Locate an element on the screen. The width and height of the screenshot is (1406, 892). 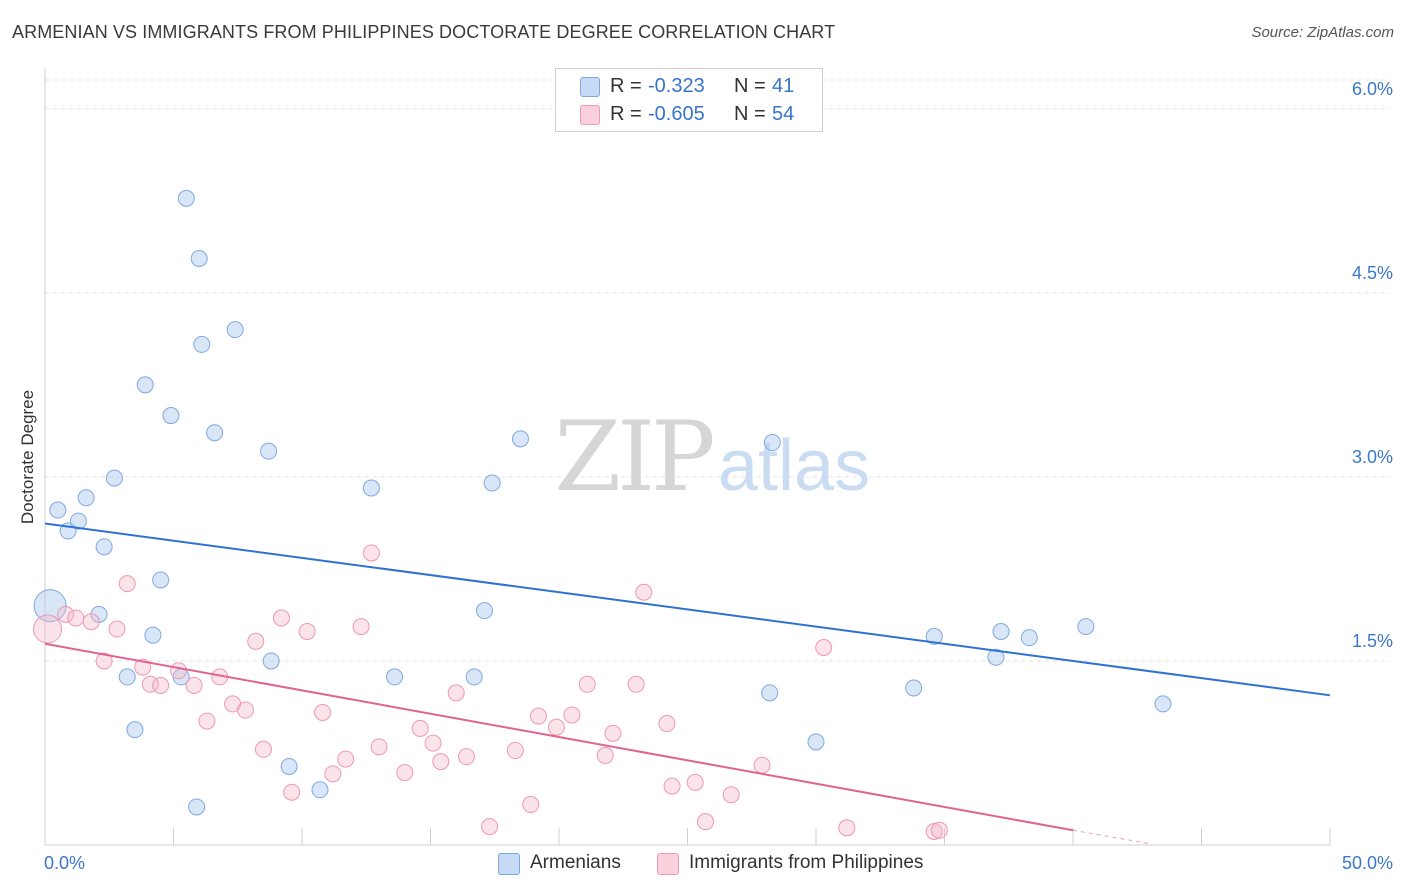
legend-r-value: -0.323 is located at coordinates (676, 86).